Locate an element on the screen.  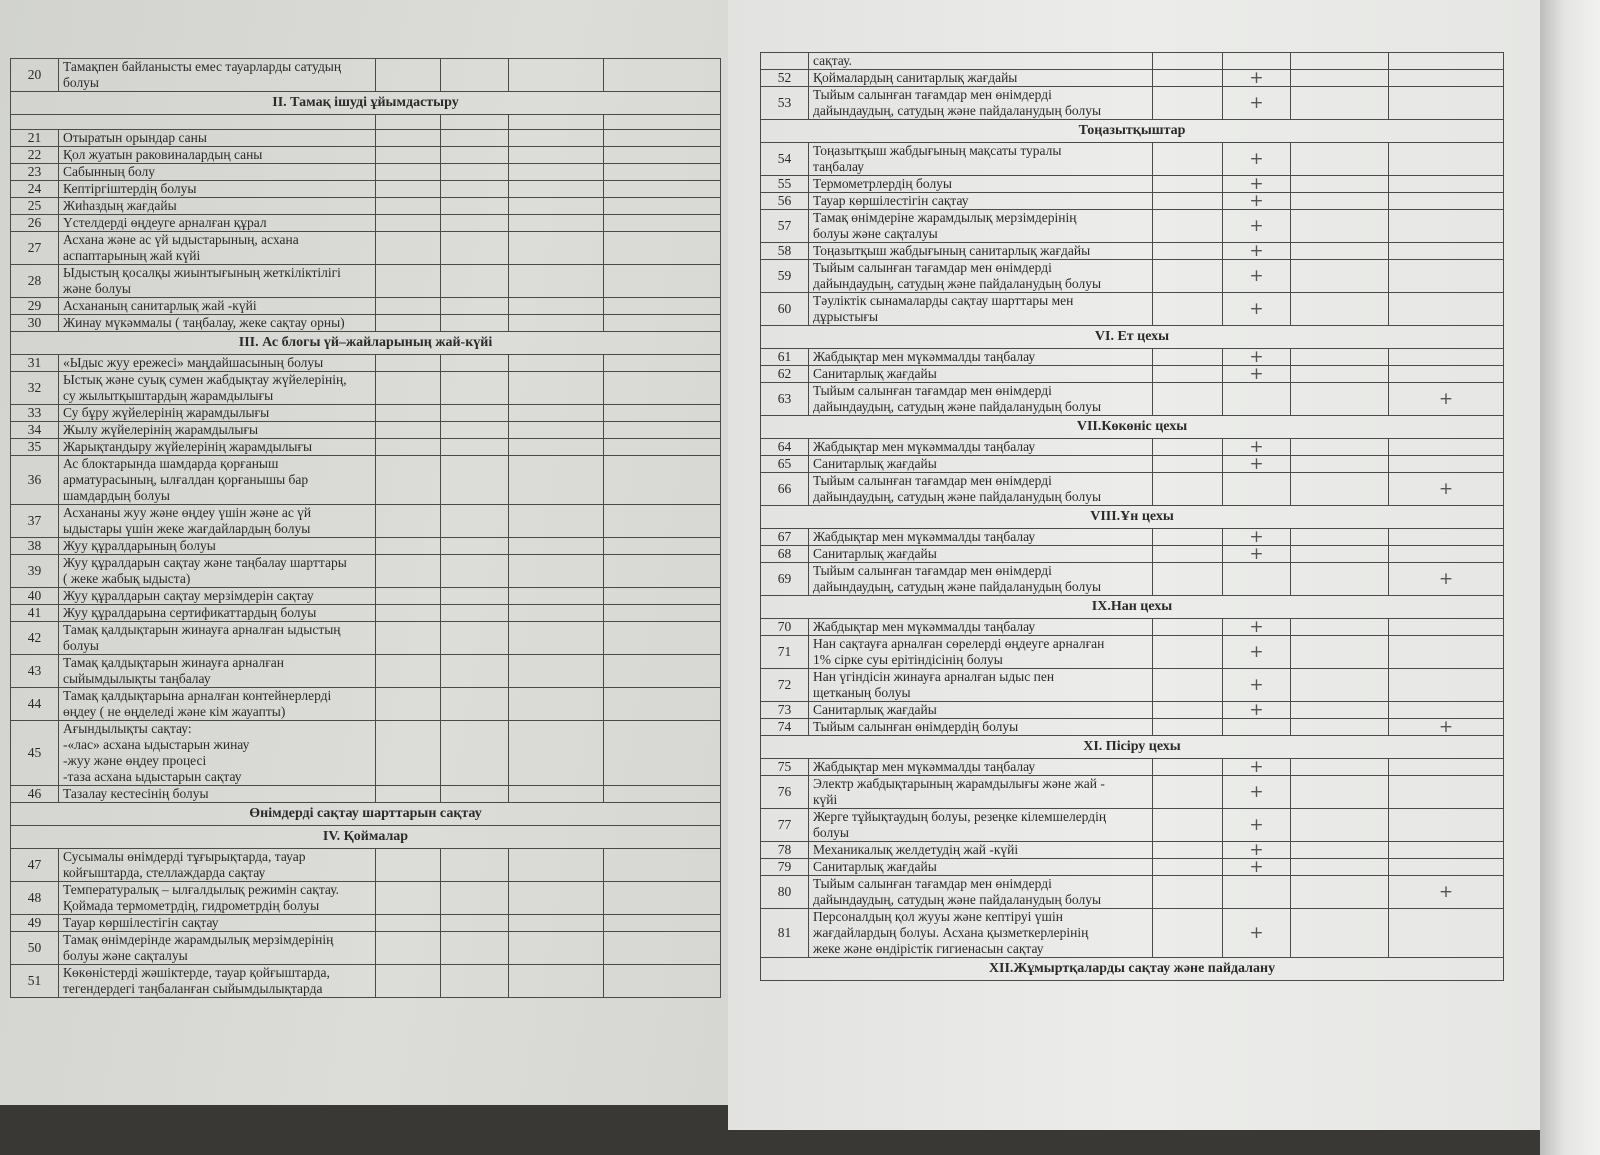
item-number: 74 is located at coordinates (784, 727).